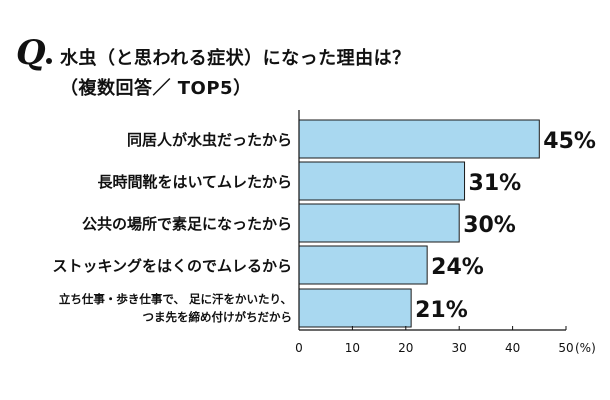 This screenshot has width=610, height=400. I want to click on chart-title: 水虫（と思われる症状）になった理由は？, so click(235, 58).